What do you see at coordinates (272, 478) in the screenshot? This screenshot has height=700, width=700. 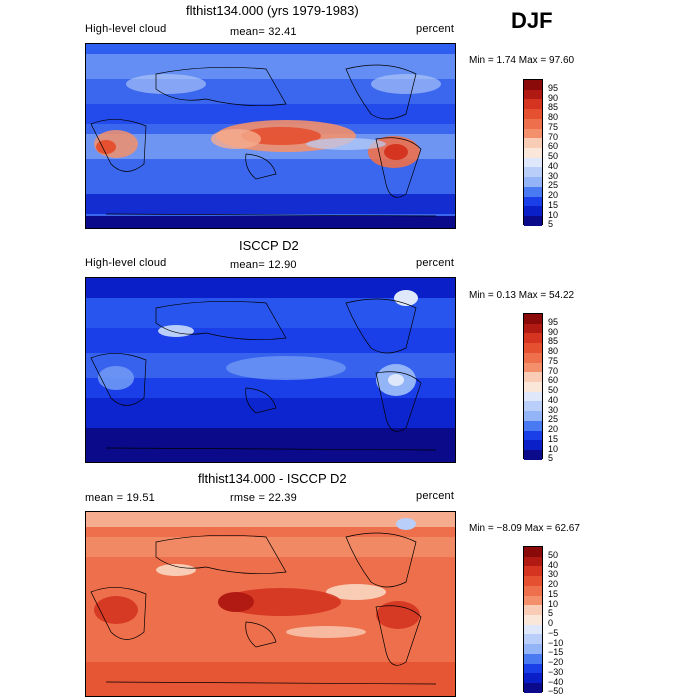 I see `panel3-title: flthist134.000 - ISCCP D2` at bounding box center [272, 478].